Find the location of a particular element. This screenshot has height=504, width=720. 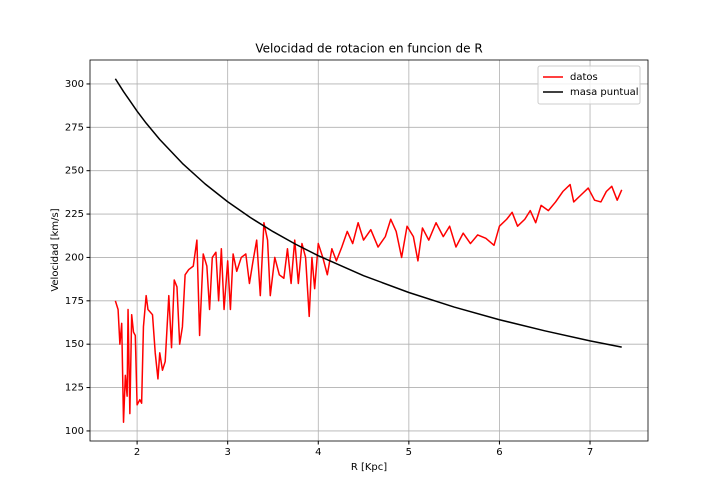

y-tick-label: 250 is located at coordinates (74, 171).